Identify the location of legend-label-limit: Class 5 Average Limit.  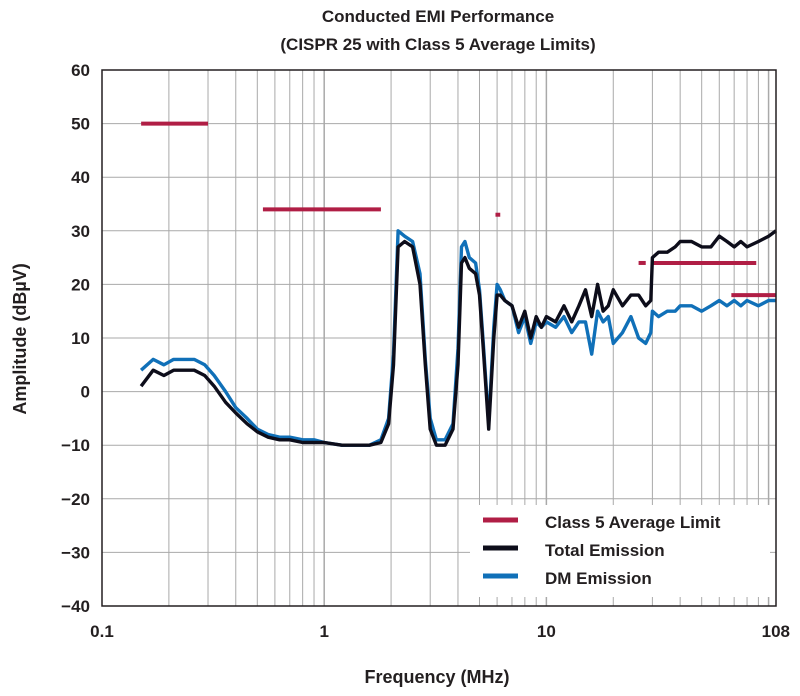
(633, 522).